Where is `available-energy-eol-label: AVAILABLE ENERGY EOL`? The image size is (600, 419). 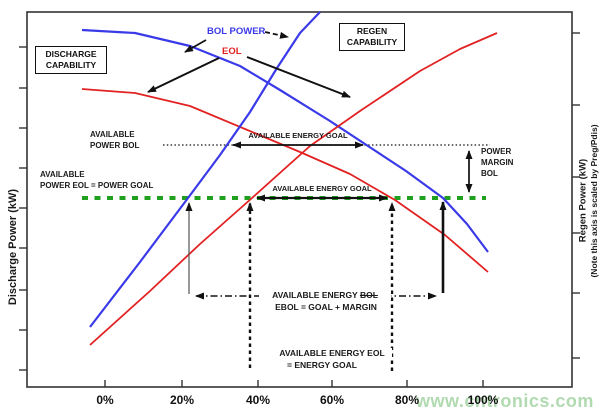 available-energy-eol-label: AVAILABLE ENERGY EOL is located at coordinates (332, 353).